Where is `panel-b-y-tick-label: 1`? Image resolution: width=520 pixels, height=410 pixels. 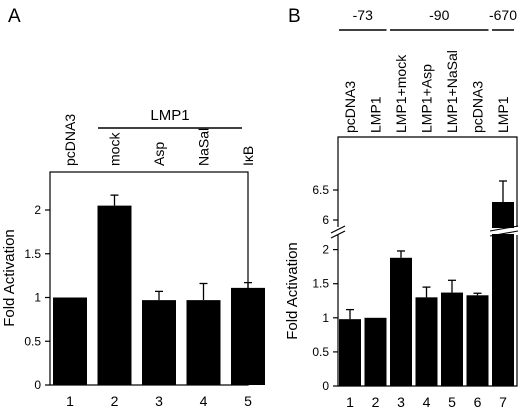 panel-b-y-tick-label: 1 is located at coordinates (325, 318).